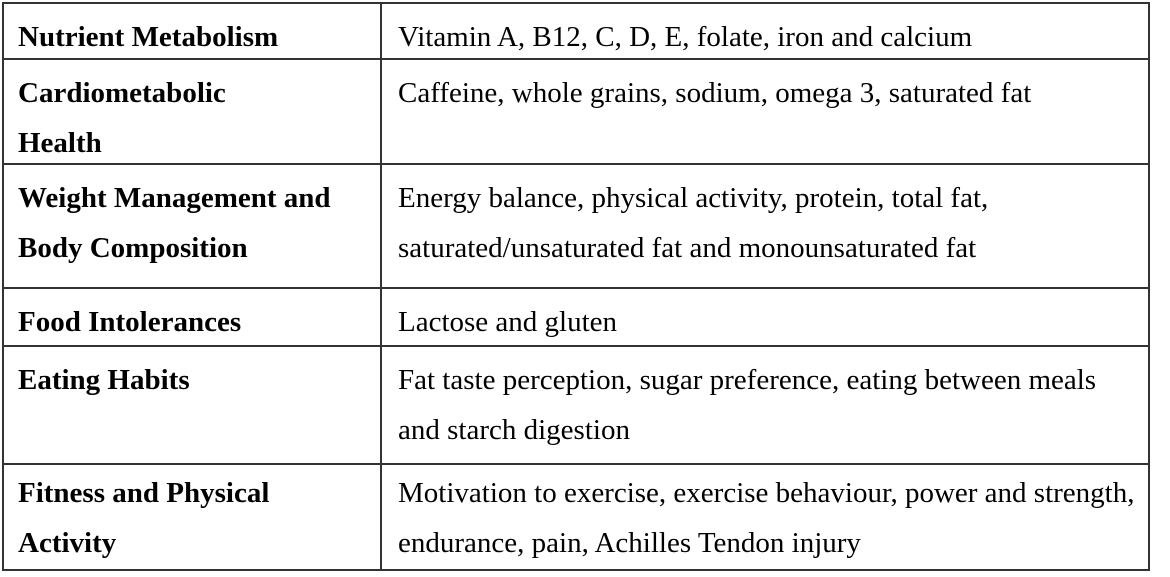 Image resolution: width=1170 pixels, height=577 pixels. What do you see at coordinates (193, 518) in the screenshot?
I see `category-cell: Fitness and Physical Activity` at bounding box center [193, 518].